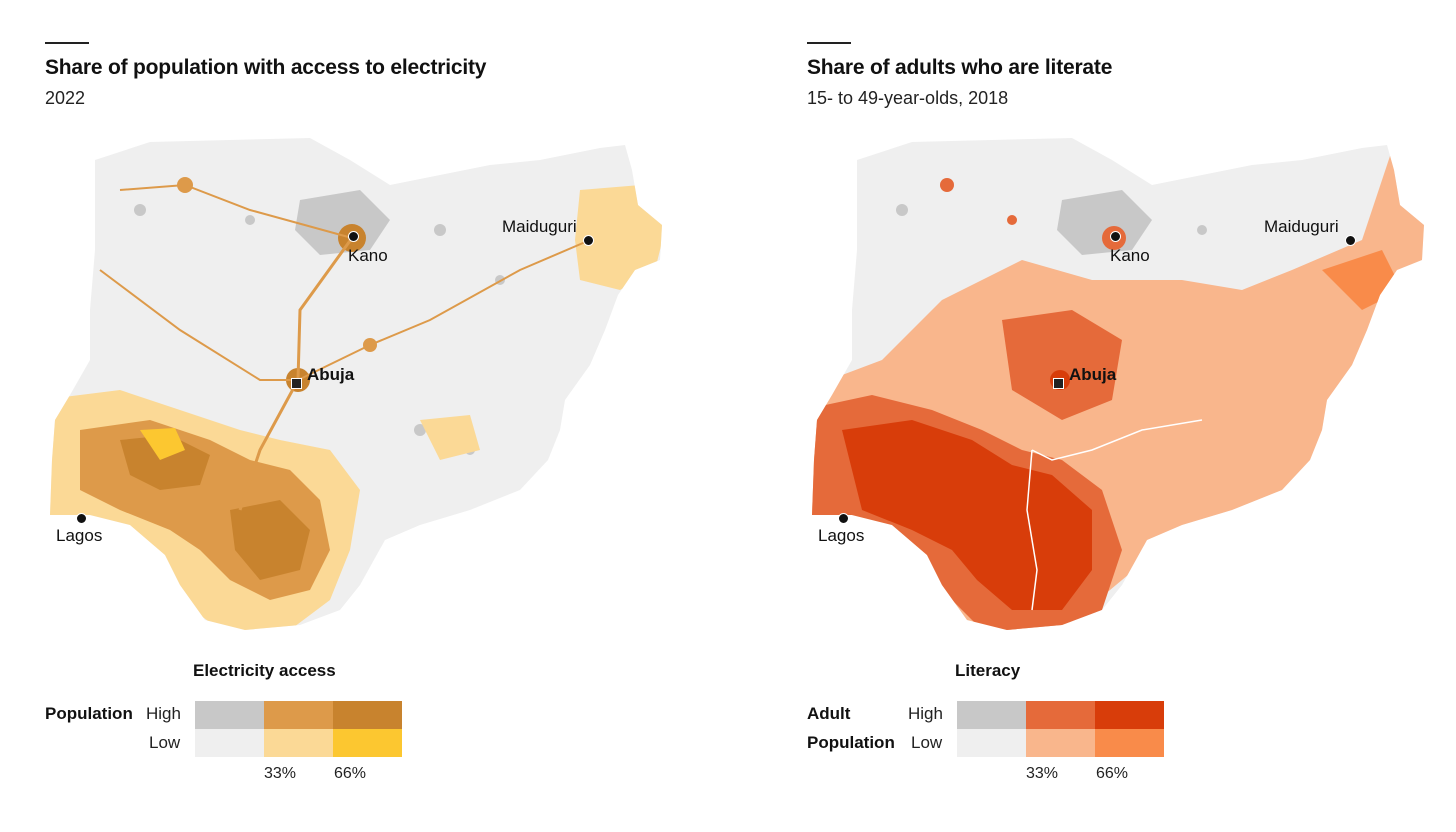  Describe the element at coordinates (851, 742) in the screenshot. I see `legend-population-label-2: Population` at that location.